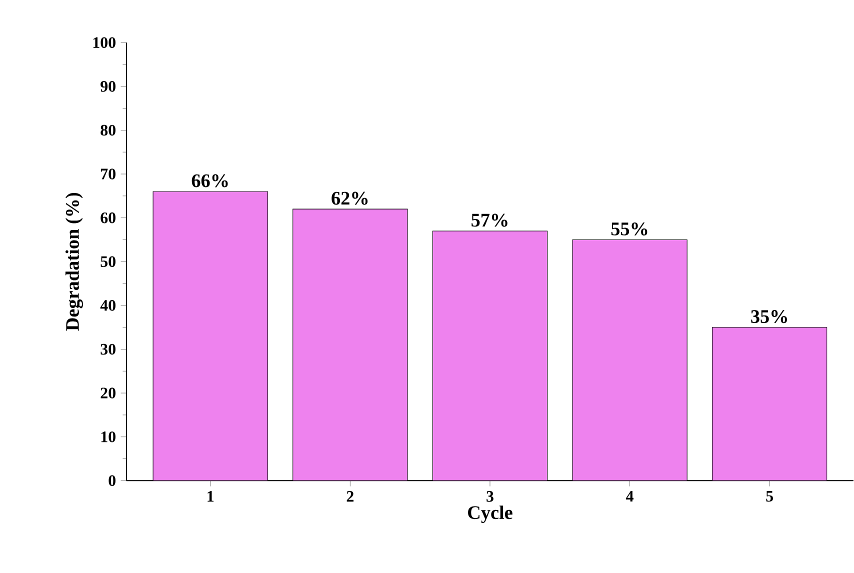 The image size is (854, 573). What do you see at coordinates (108, 305) in the screenshot?
I see `y-tick-label: 40` at bounding box center [108, 305].